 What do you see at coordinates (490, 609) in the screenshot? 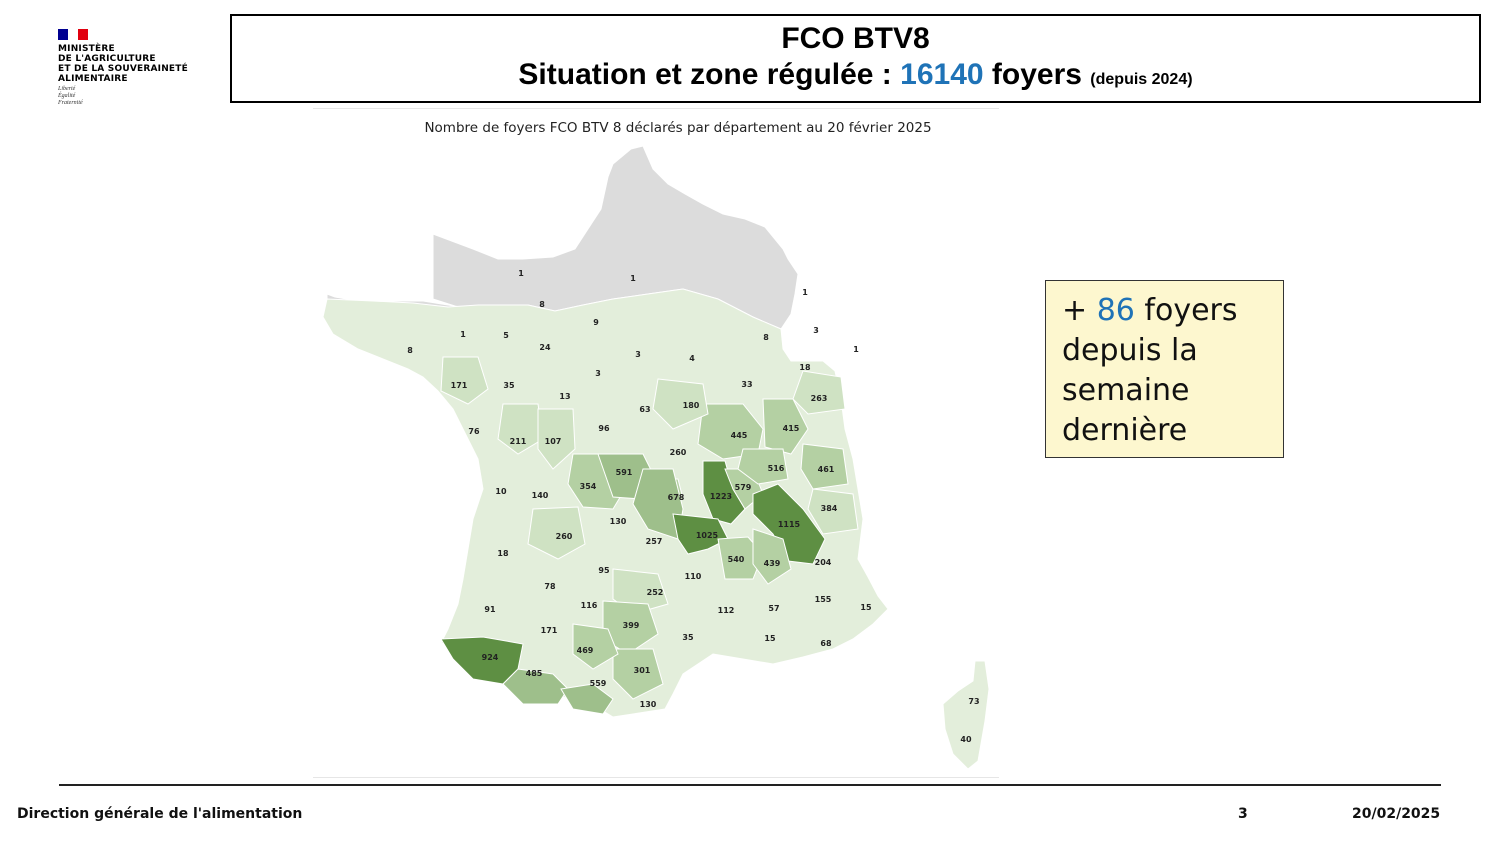
I see `dept-value-label: 91` at bounding box center [490, 609].